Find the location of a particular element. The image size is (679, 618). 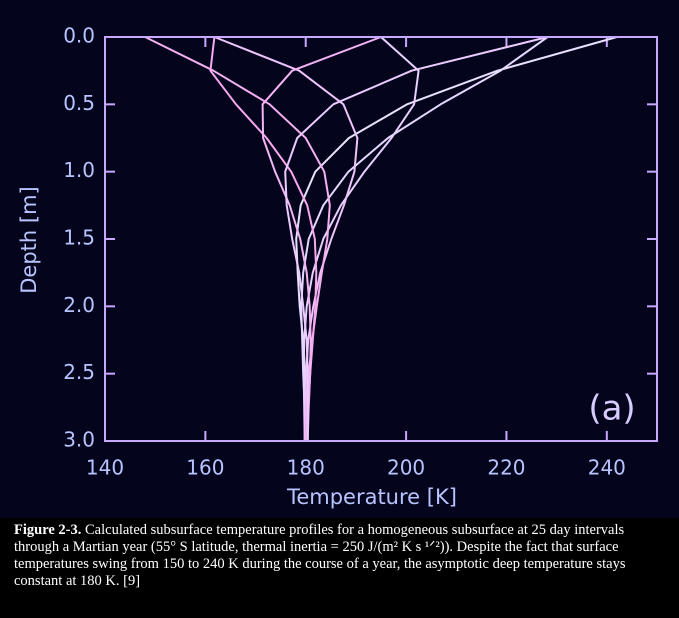

y-tick-label: 2.0 is located at coordinates (79, 305).